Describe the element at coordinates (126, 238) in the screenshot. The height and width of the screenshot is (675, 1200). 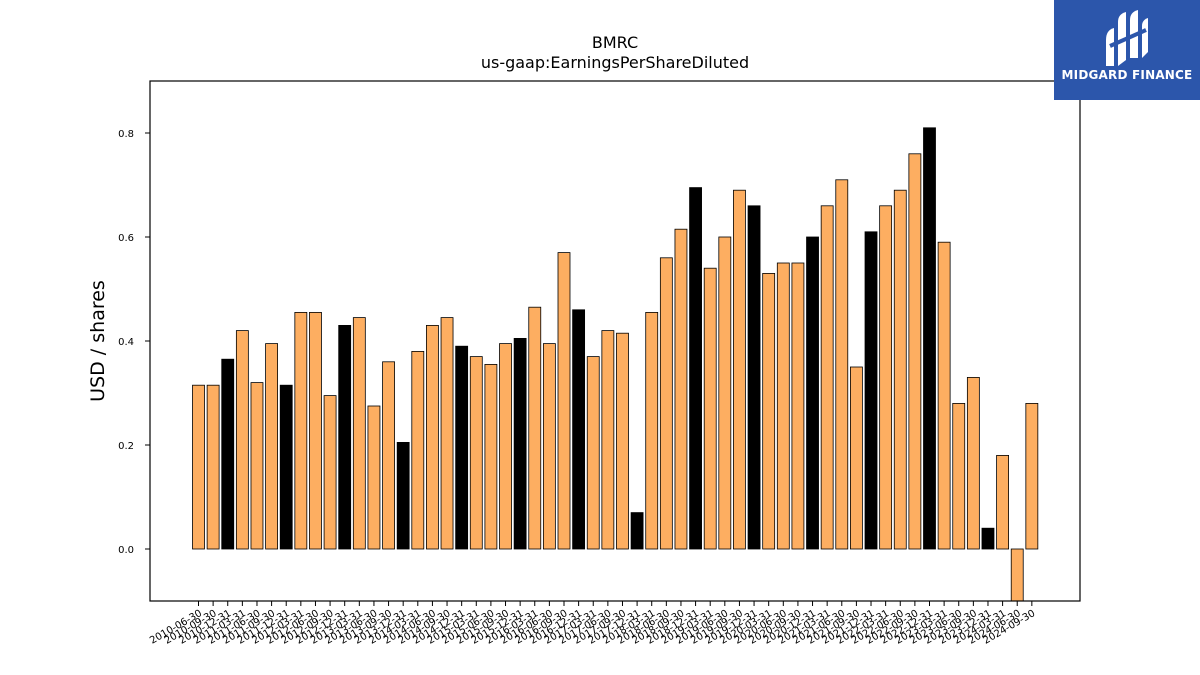
I see `y-tick-label: 0.6` at that location.